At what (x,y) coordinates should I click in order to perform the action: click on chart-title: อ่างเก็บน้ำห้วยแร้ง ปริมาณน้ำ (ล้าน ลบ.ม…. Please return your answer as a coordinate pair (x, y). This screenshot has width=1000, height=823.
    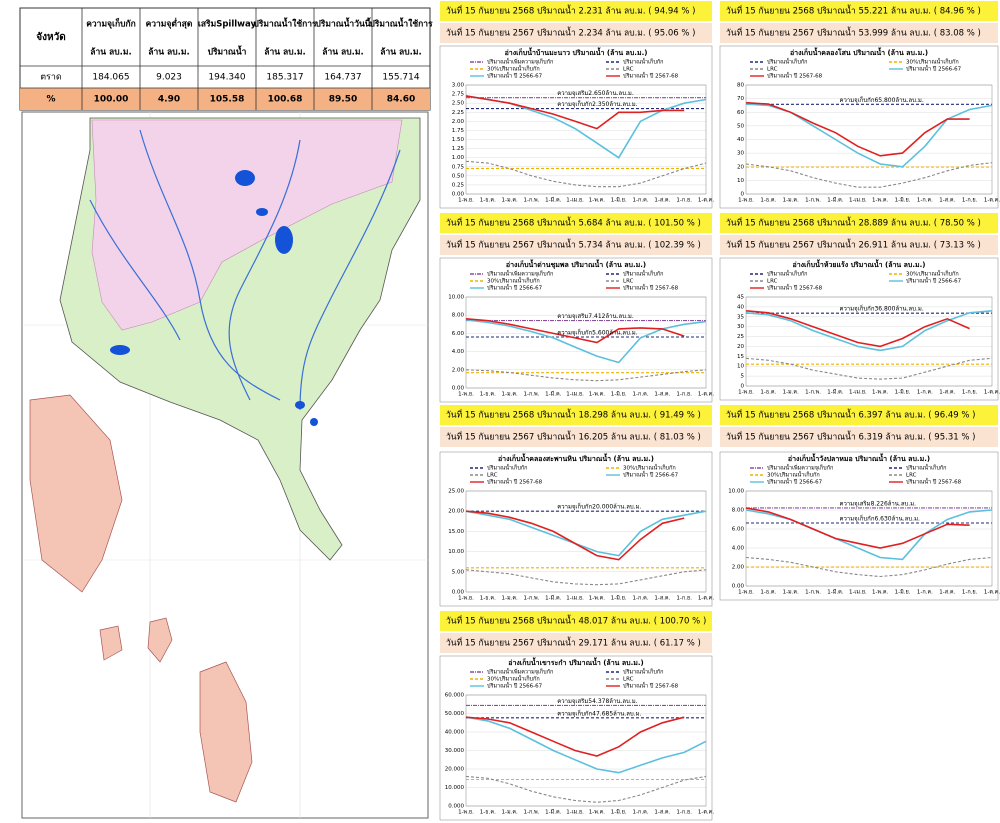
    Looking at the image, I should click on (858, 263).